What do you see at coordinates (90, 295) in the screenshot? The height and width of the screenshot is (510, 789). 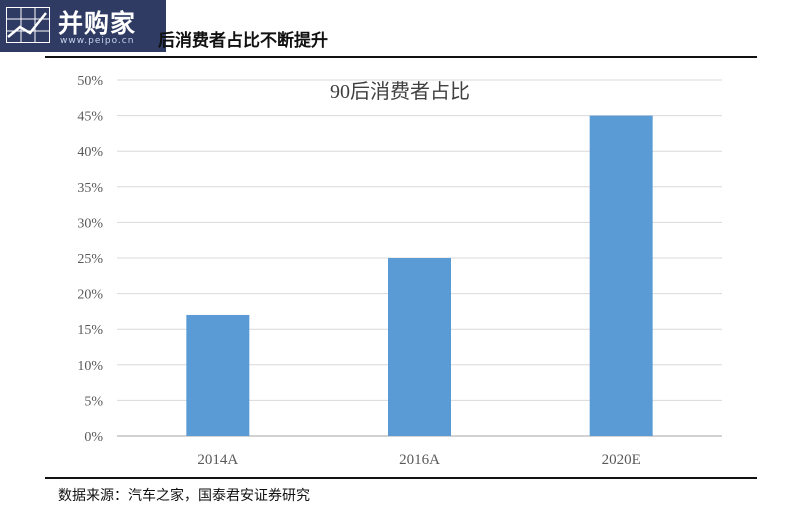 I see `y-tick-label: 20%` at bounding box center [90, 295].